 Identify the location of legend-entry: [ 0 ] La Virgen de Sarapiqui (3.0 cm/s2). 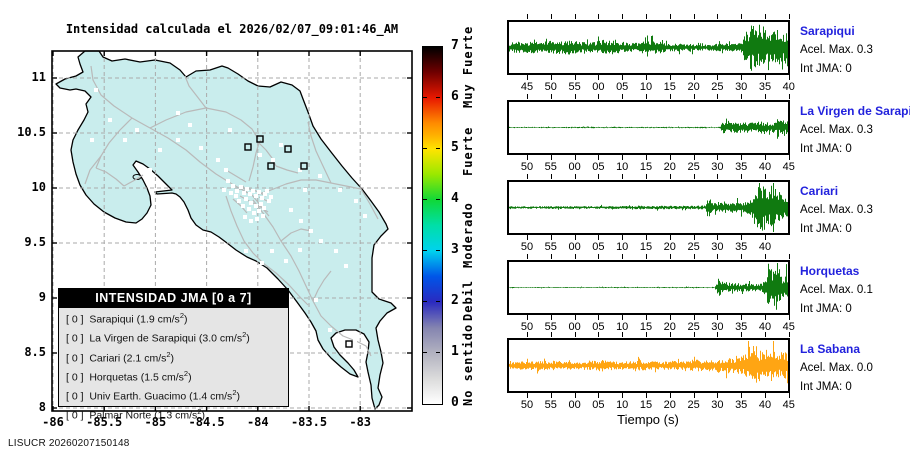
(158, 337).